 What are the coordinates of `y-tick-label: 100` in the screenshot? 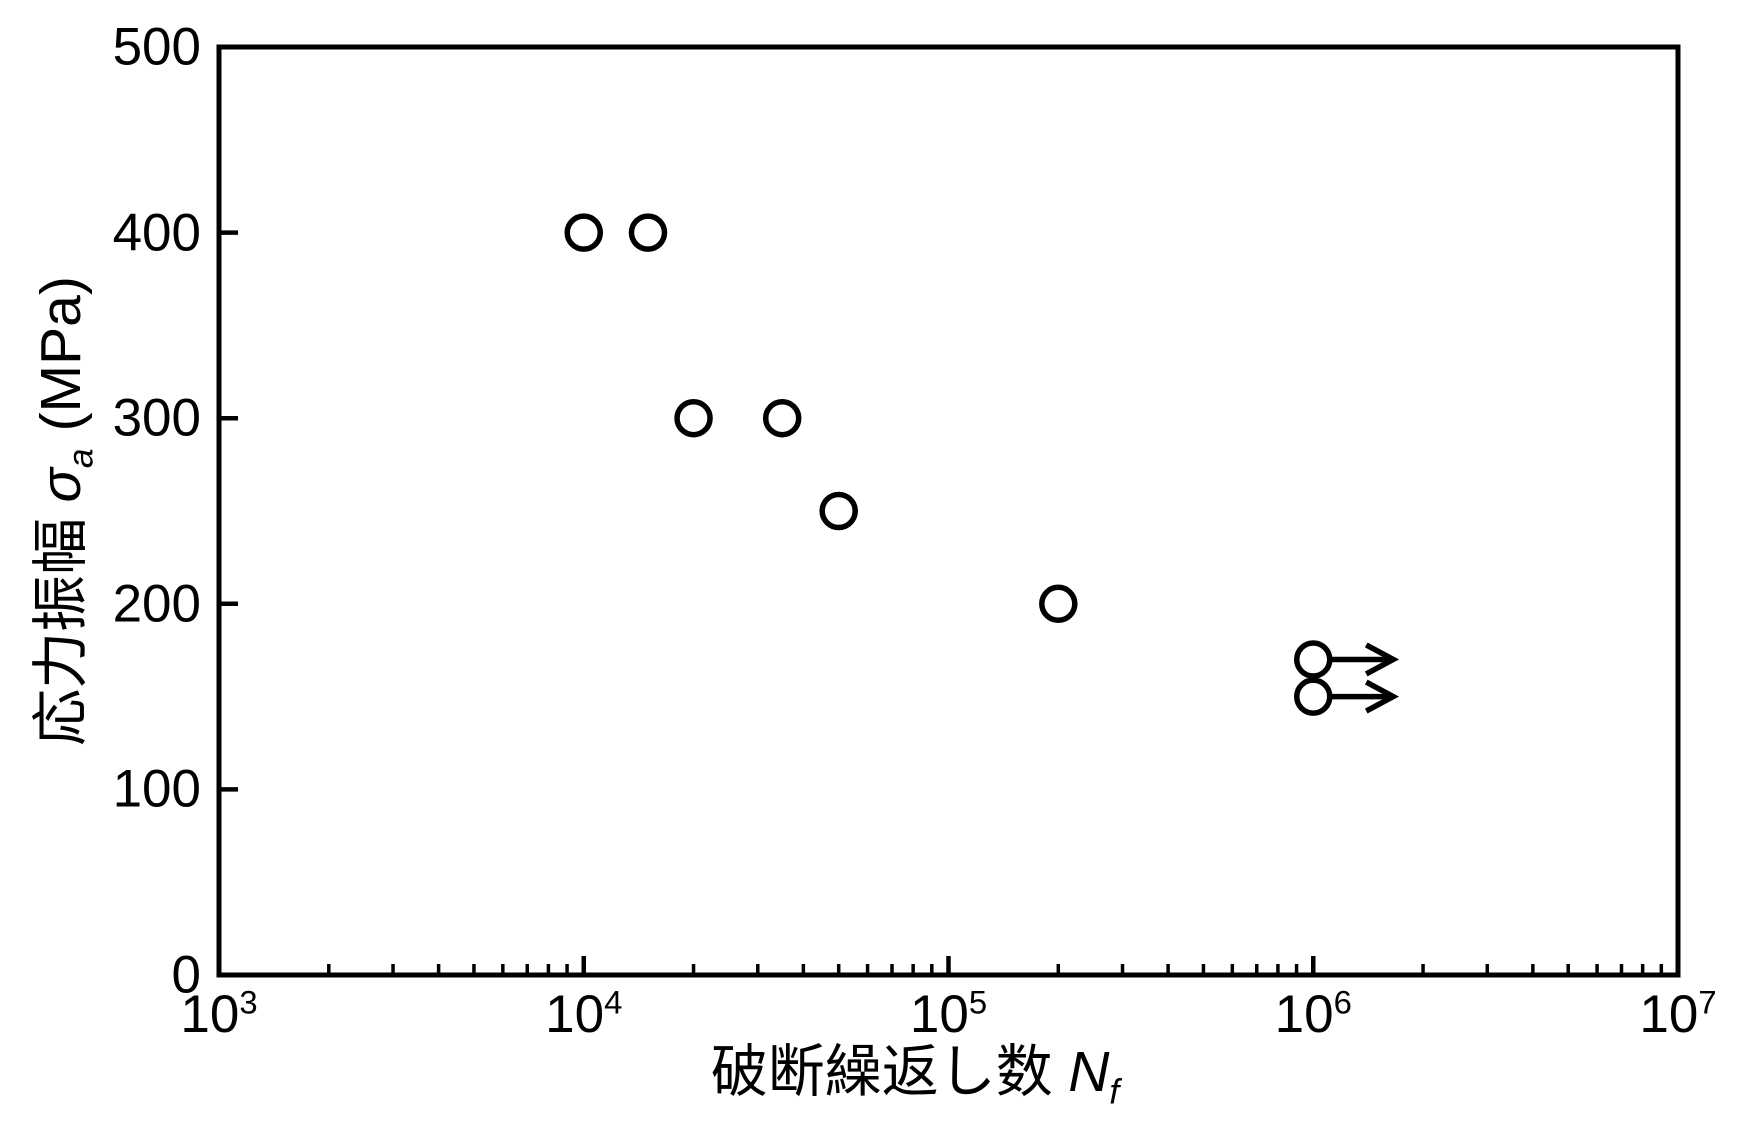 It's located at (156, 789).